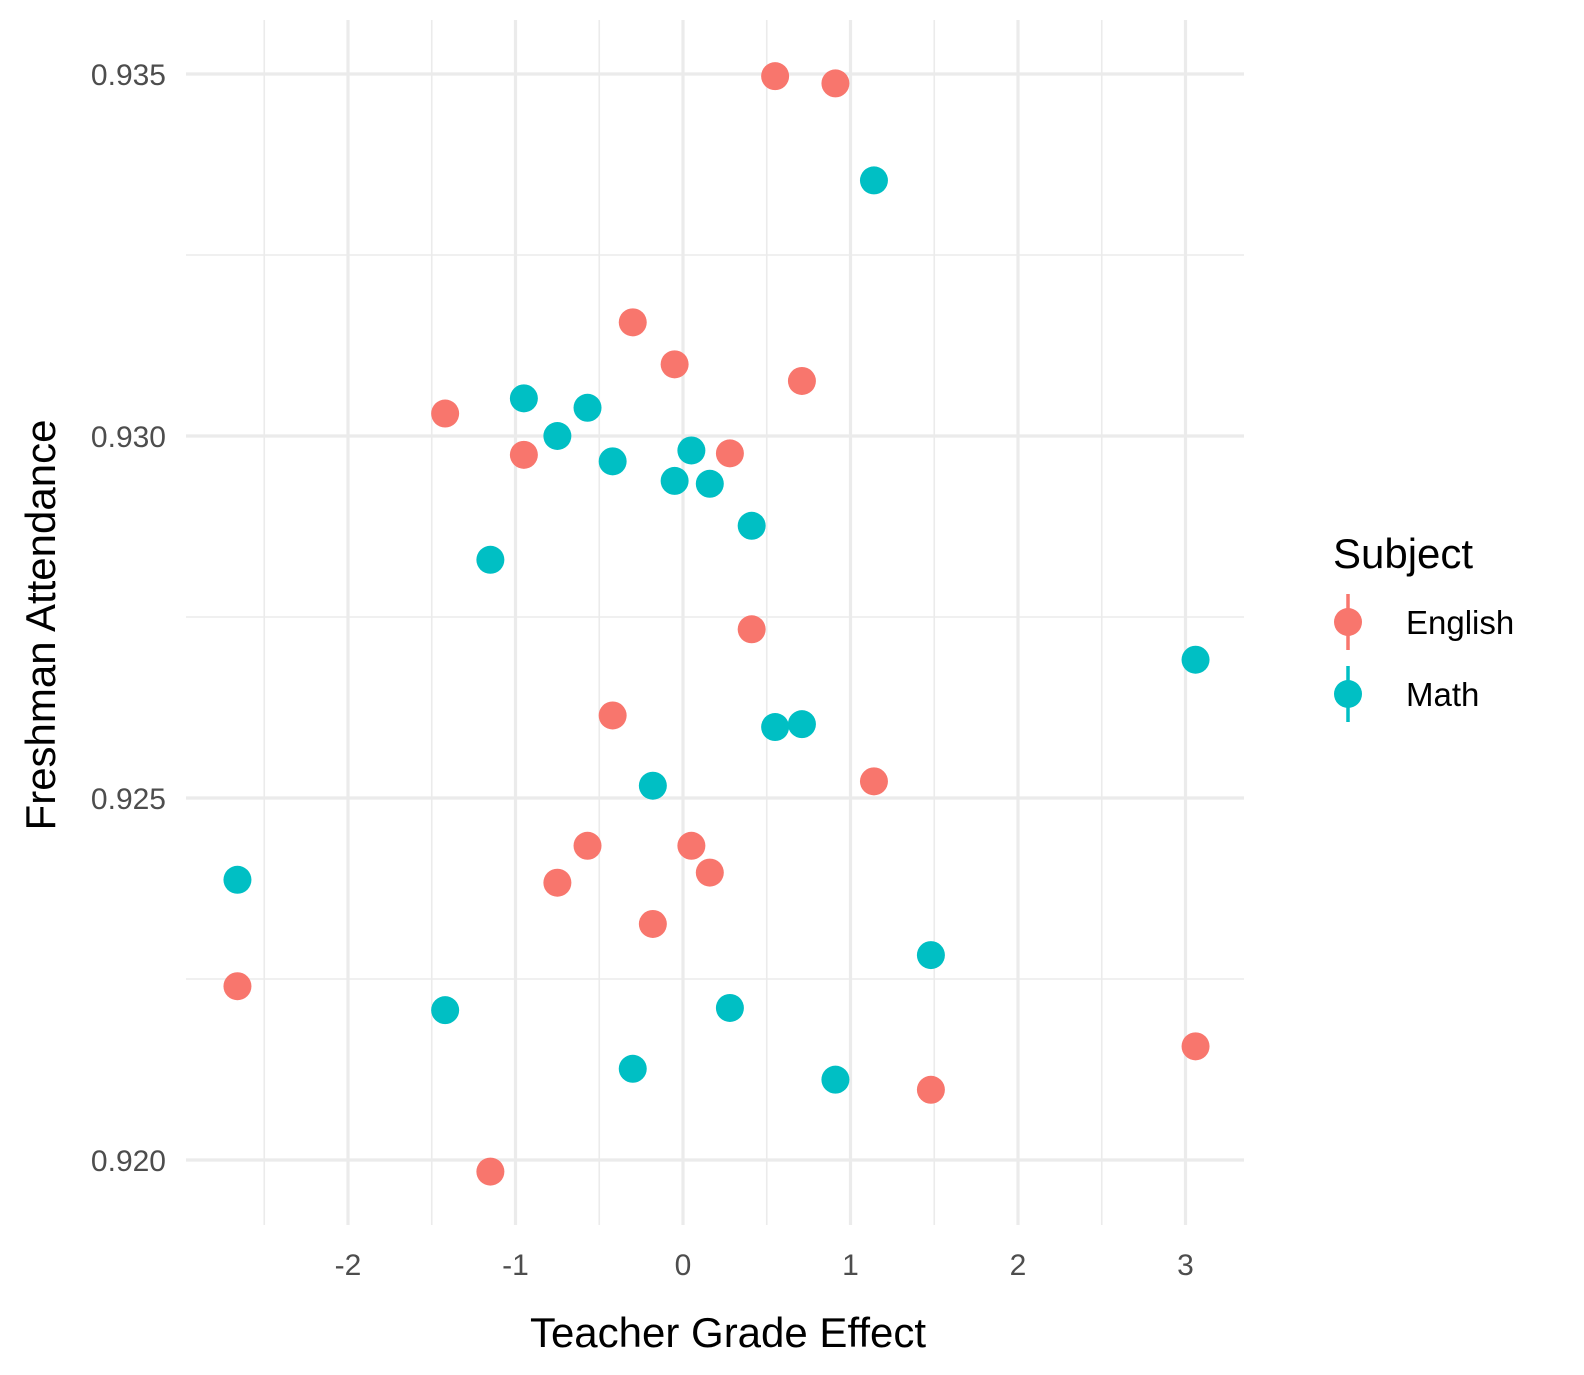 The width and height of the screenshot is (1584, 1375). I want to click on x-tick-label: -2, so click(348, 1265).